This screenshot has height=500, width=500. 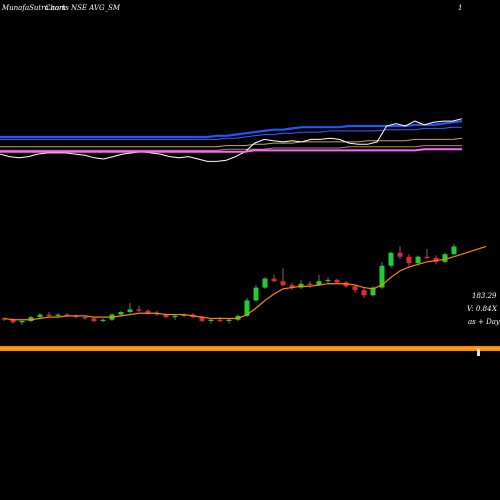 I want to click on indicator-line-pivot, so click(x=231, y=150).